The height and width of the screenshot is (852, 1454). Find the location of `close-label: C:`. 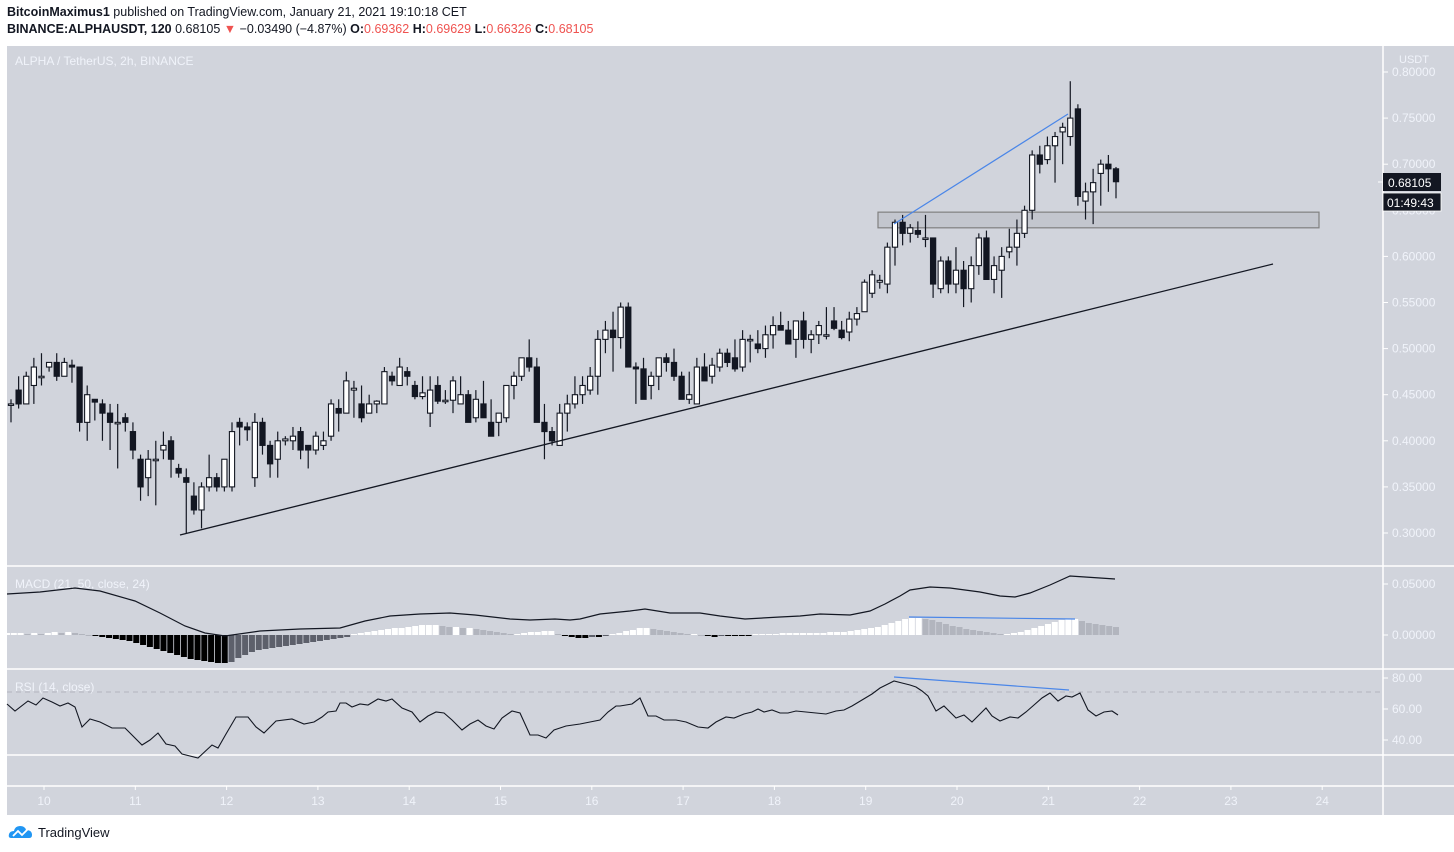

close-label: C: is located at coordinates (542, 29).